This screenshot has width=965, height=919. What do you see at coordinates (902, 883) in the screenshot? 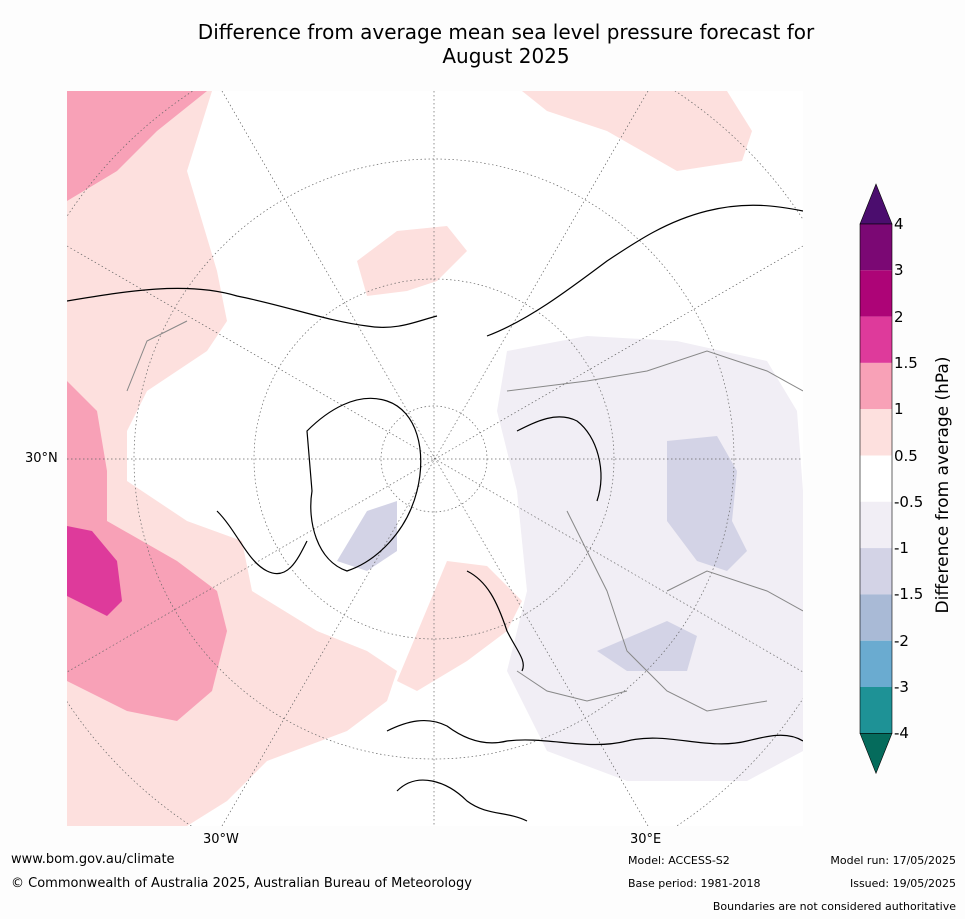
I see `footer-issued: Issued: 19/05/2025` at bounding box center [902, 883].